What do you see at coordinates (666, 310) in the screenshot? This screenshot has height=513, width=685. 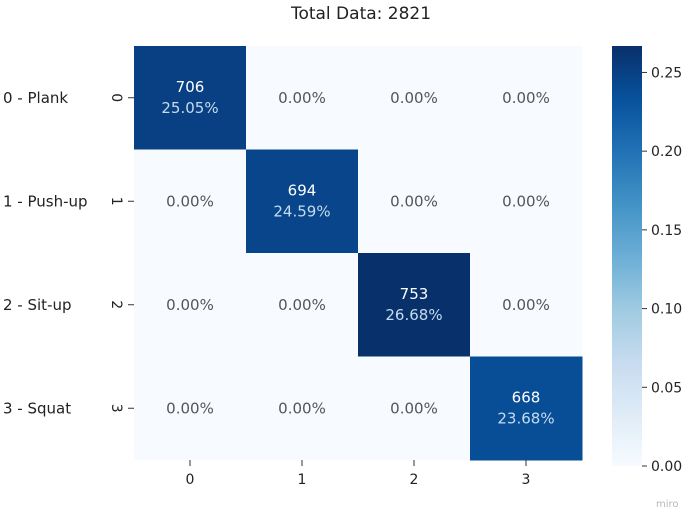 I see `colorbar-tick-label: 0.10` at bounding box center [666, 310].